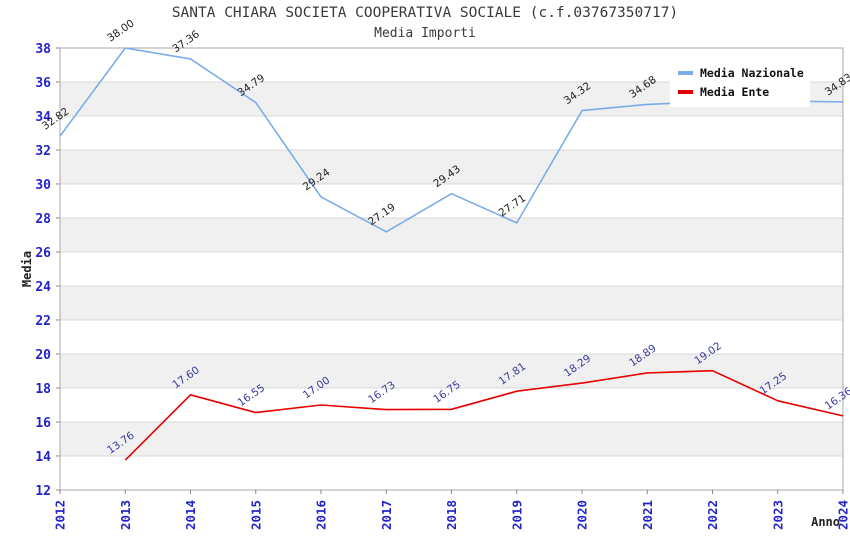 This screenshot has height=550, width=850. What do you see at coordinates (425, 33) in the screenshot?
I see `chart-subtitle: Media Importi` at bounding box center [425, 33].